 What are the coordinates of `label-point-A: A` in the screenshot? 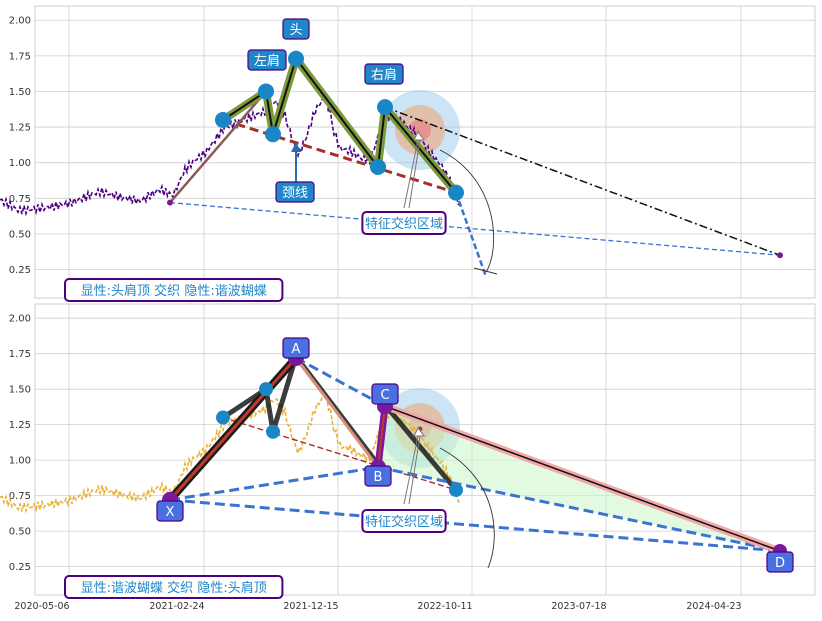 It's located at (296, 348).